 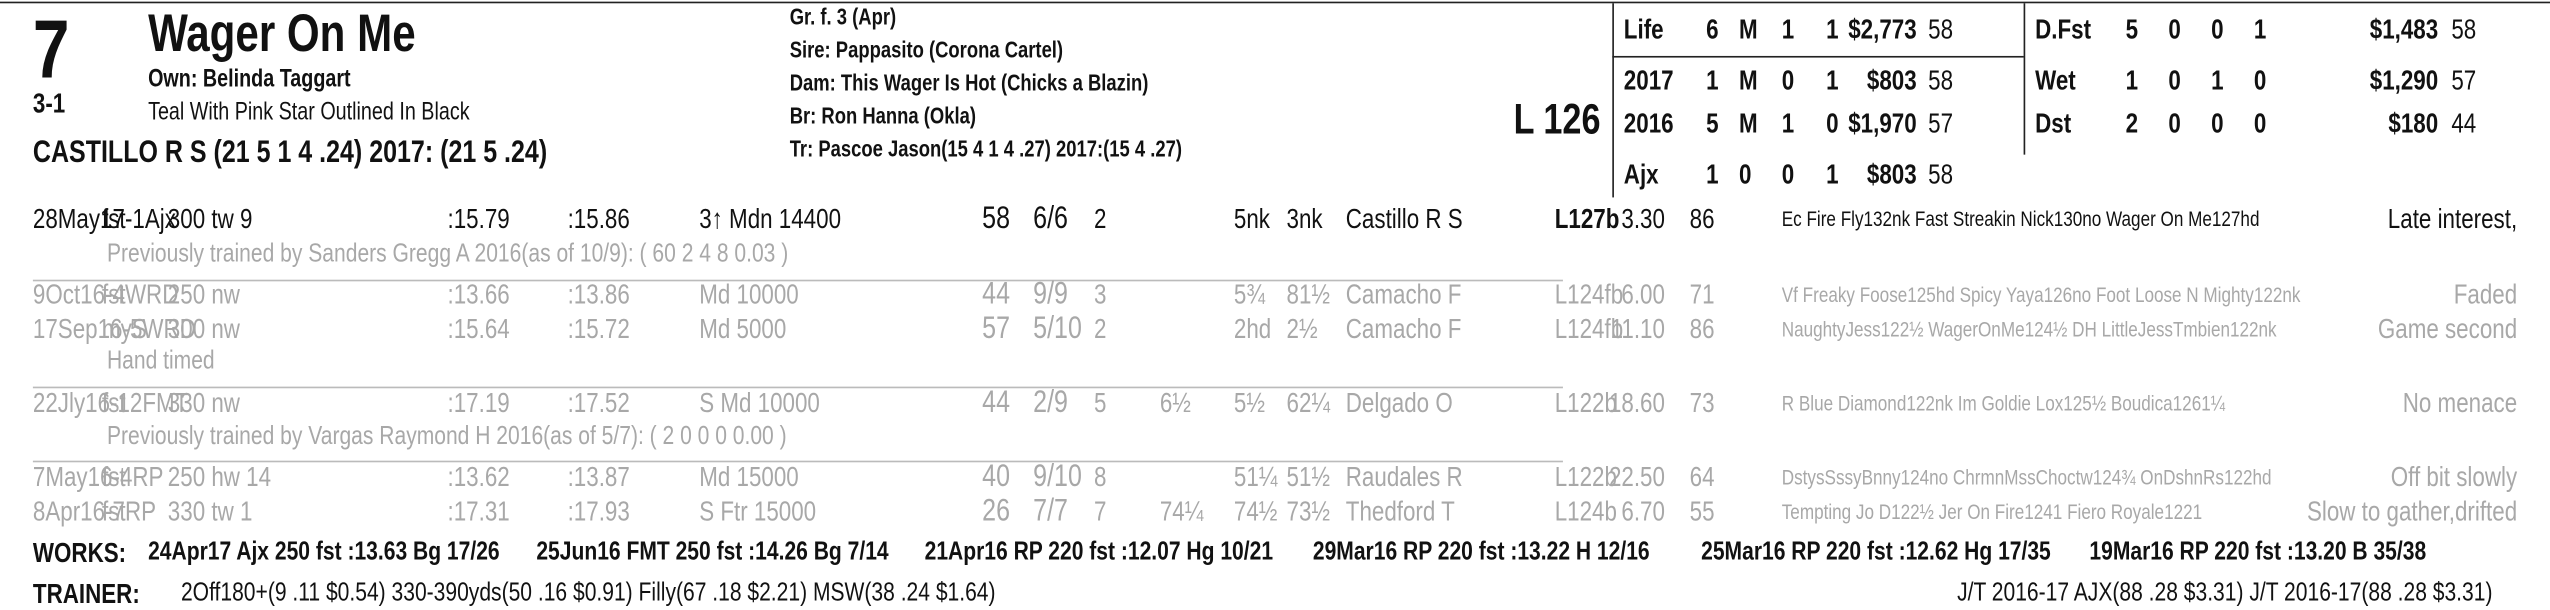 I want to click on sex-age: Gr. f. 3 (Apr), so click(x=843, y=16).